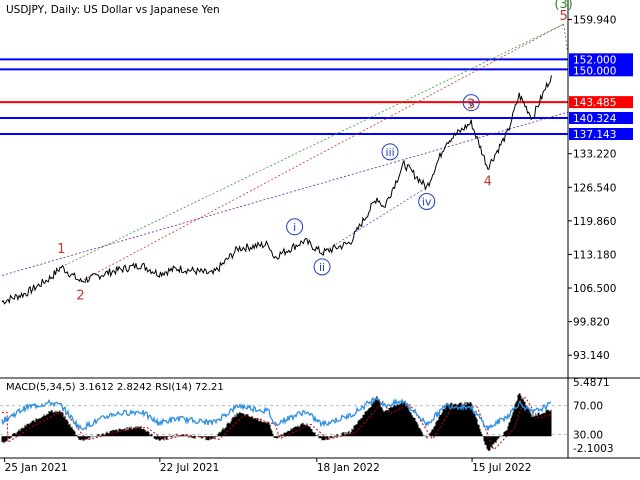 The image size is (640, 480). What do you see at coordinates (563, 16) in the screenshot?
I see `wave-label-5: 5` at bounding box center [563, 16].